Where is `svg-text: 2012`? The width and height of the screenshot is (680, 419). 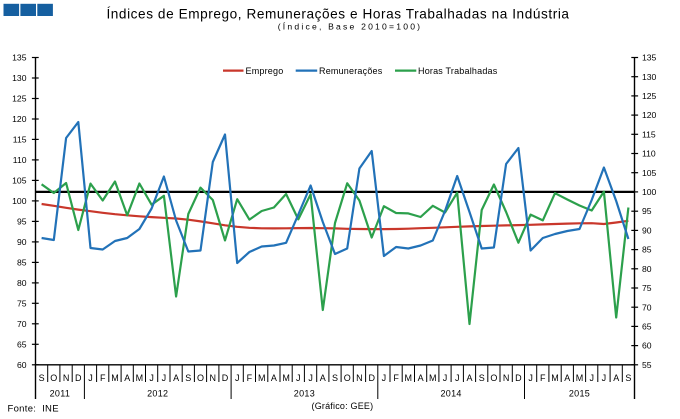
svg-text: 2012 is located at coordinates (157, 394).